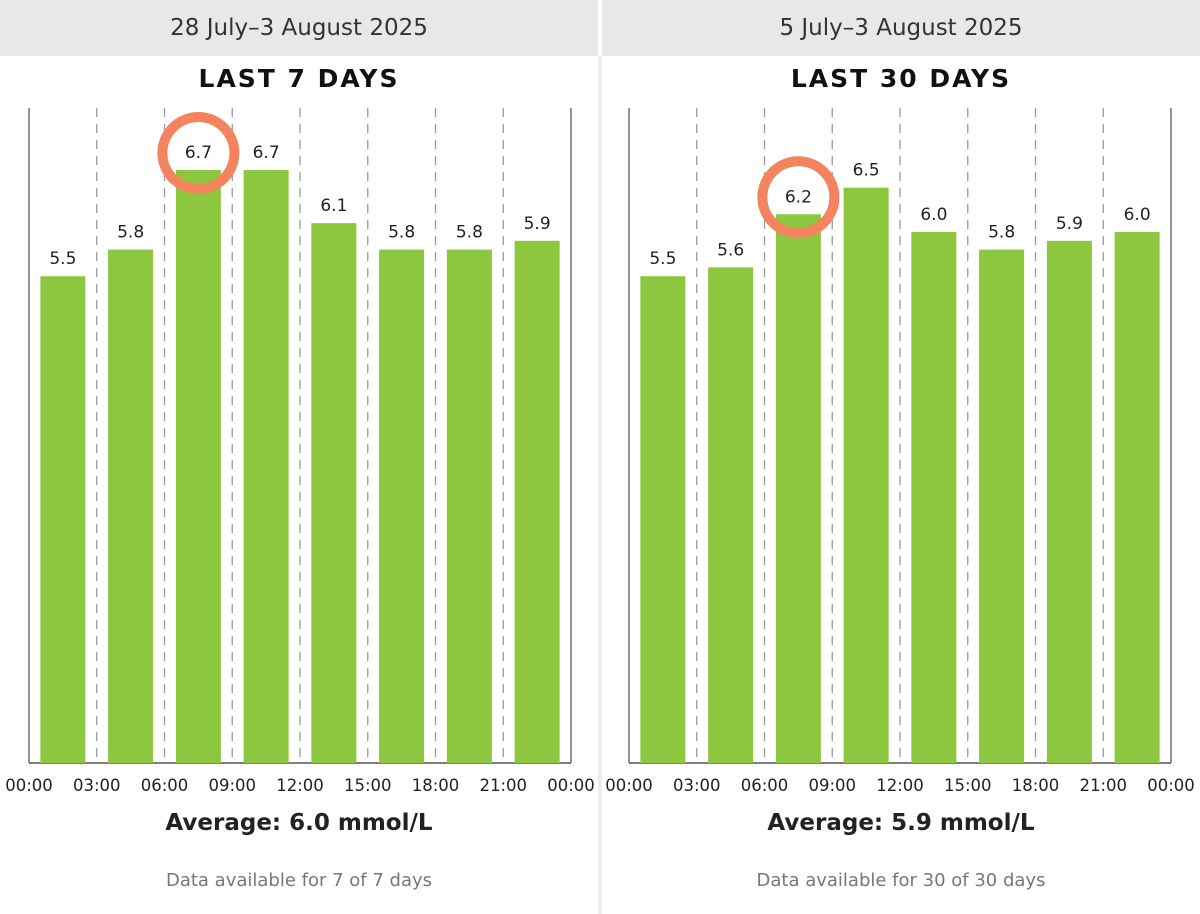  What do you see at coordinates (299, 78) in the screenshot?
I see `chart-title: LAST 7 DAYS` at bounding box center [299, 78].